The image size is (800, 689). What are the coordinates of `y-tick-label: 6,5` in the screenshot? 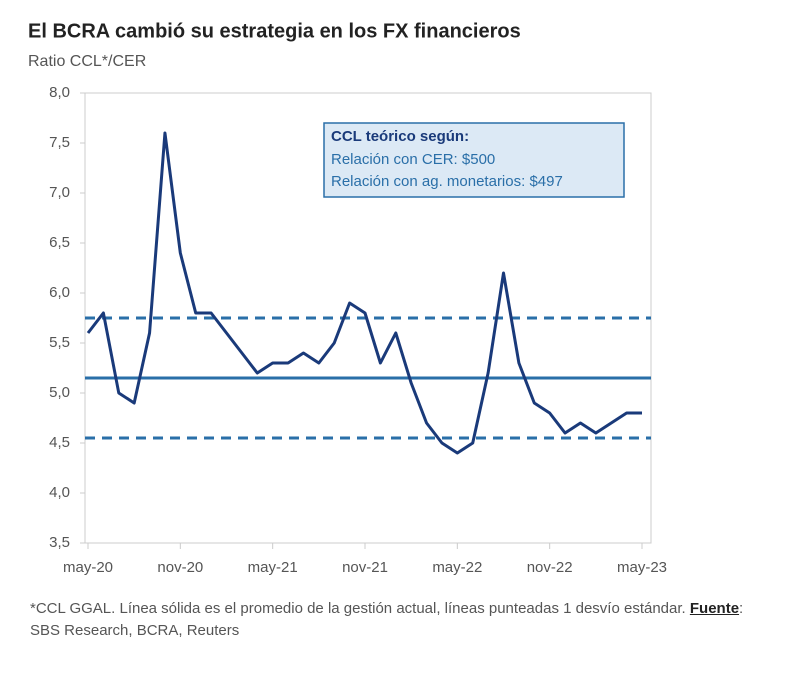 It's located at (59, 242).